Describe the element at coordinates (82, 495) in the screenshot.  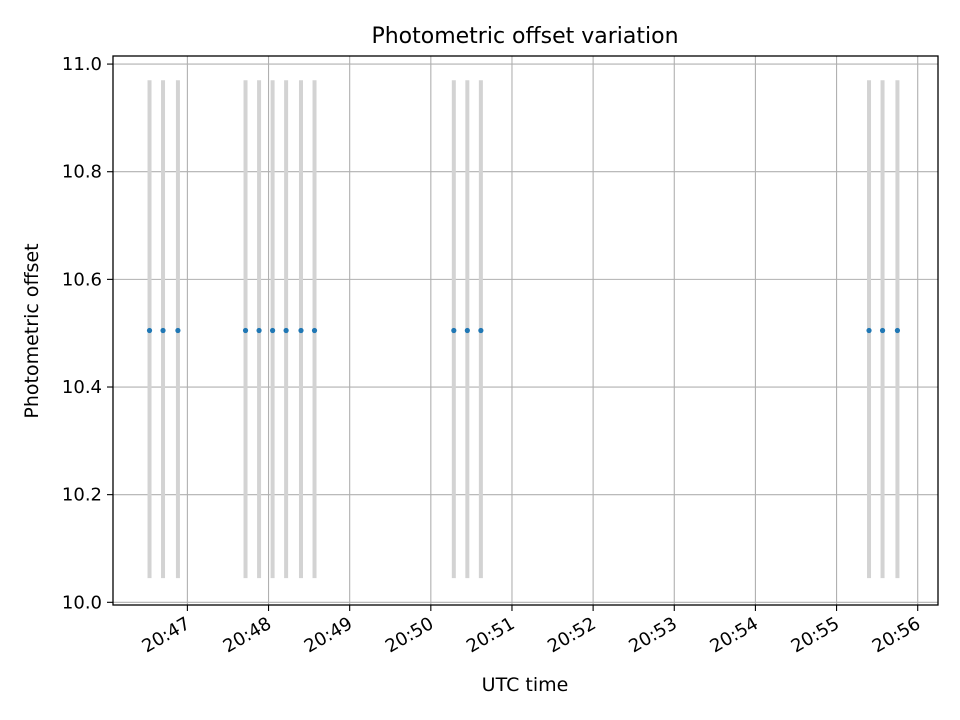
I see `y-tick-label: 10.2` at that location.